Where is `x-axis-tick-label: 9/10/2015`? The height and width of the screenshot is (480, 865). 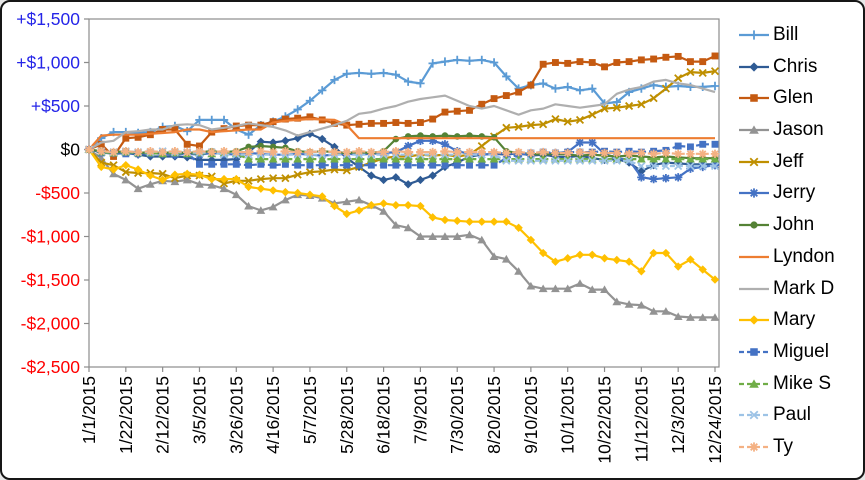
x-axis-tick-label: 9/10/2015 is located at coordinates (531, 415).